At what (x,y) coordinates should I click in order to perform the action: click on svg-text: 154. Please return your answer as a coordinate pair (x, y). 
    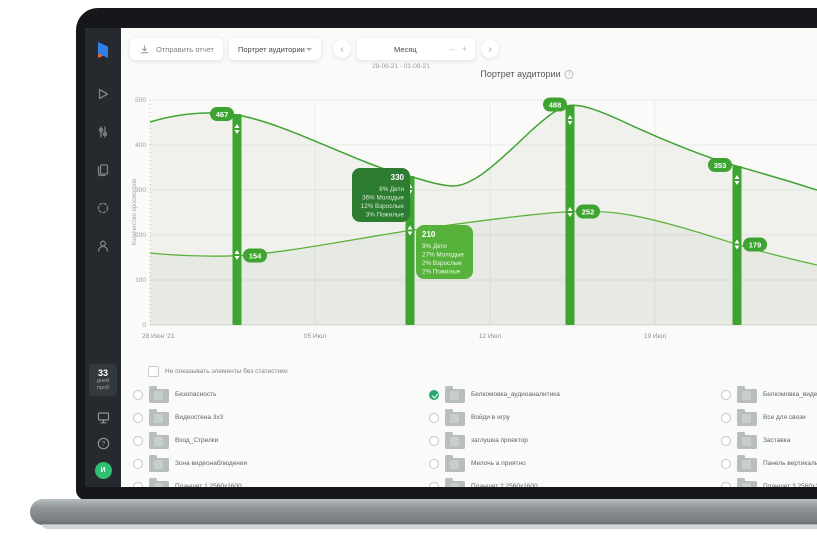
    Looking at the image, I should click on (255, 256).